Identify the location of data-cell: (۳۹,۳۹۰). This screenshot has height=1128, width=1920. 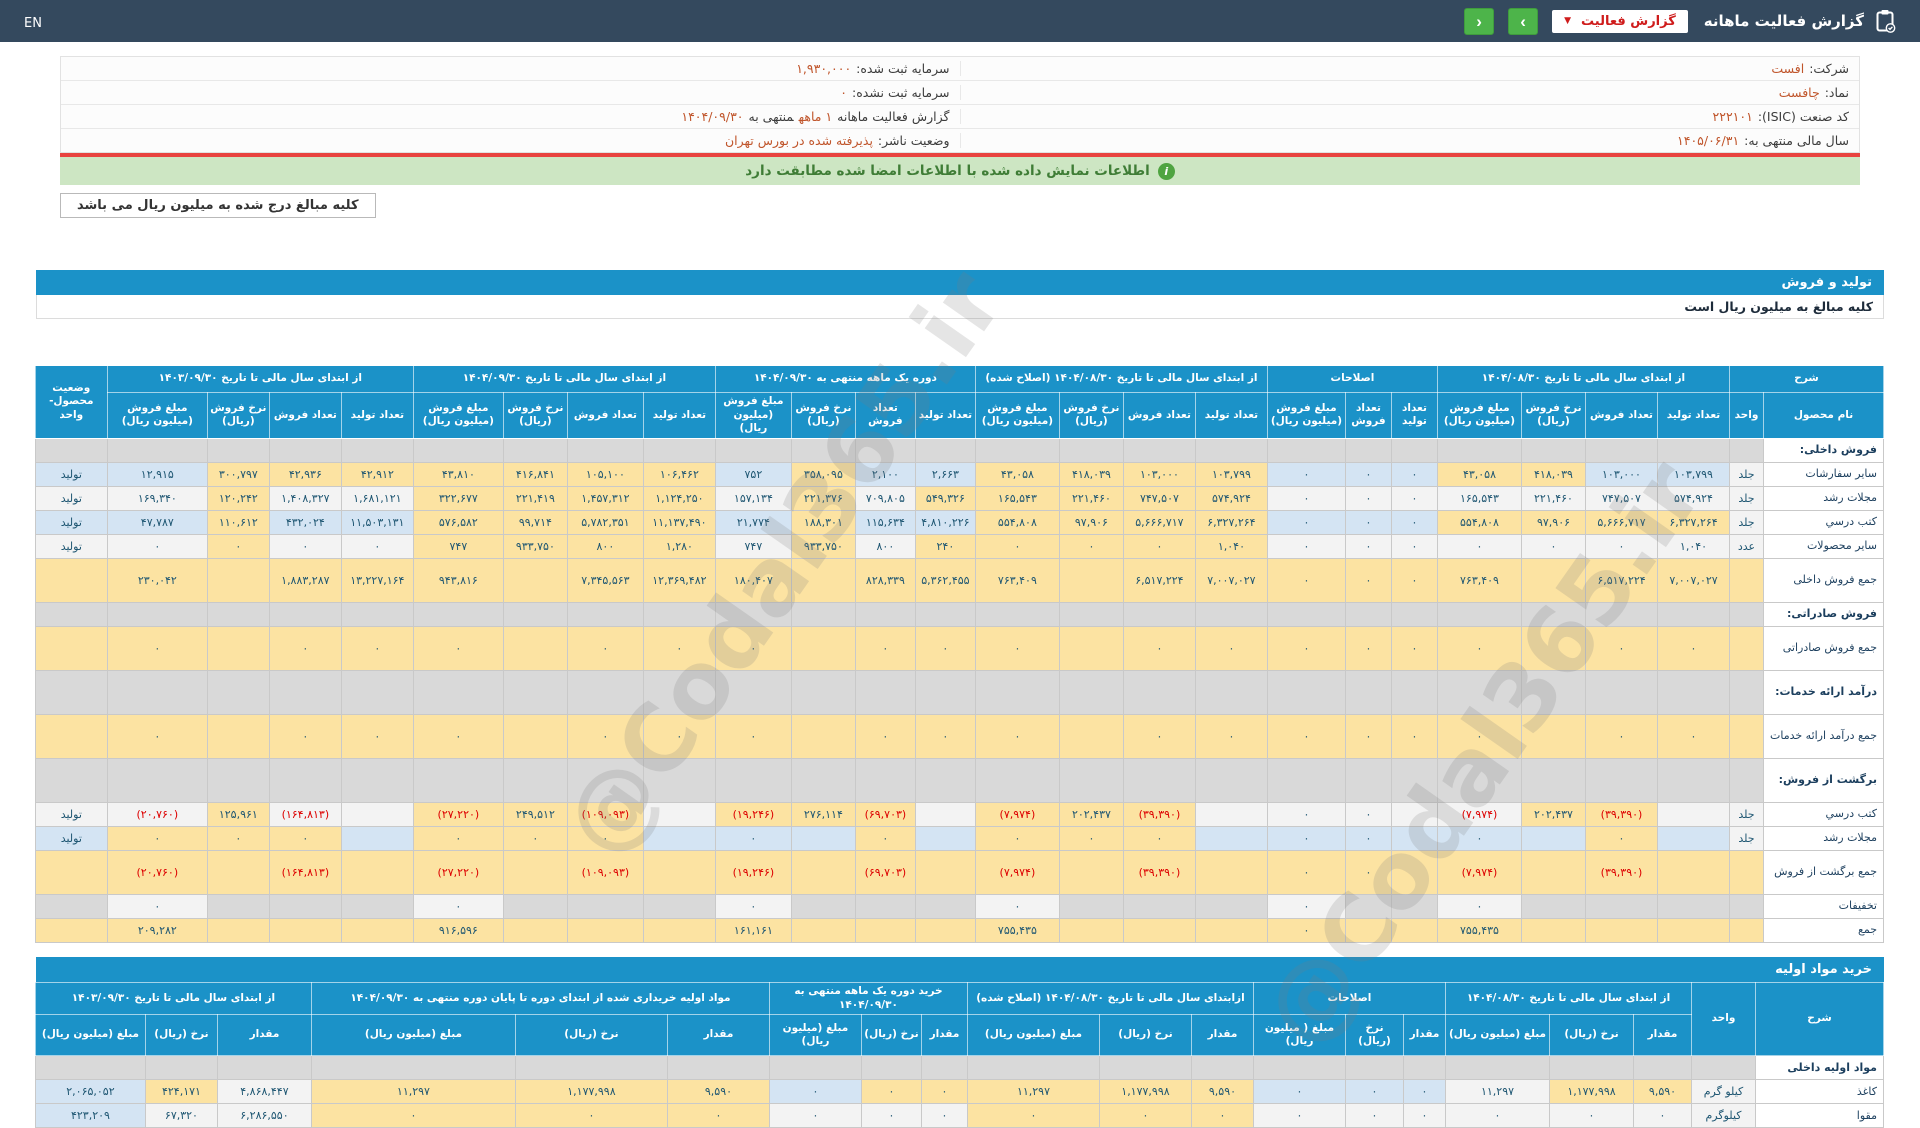
(1621, 872).